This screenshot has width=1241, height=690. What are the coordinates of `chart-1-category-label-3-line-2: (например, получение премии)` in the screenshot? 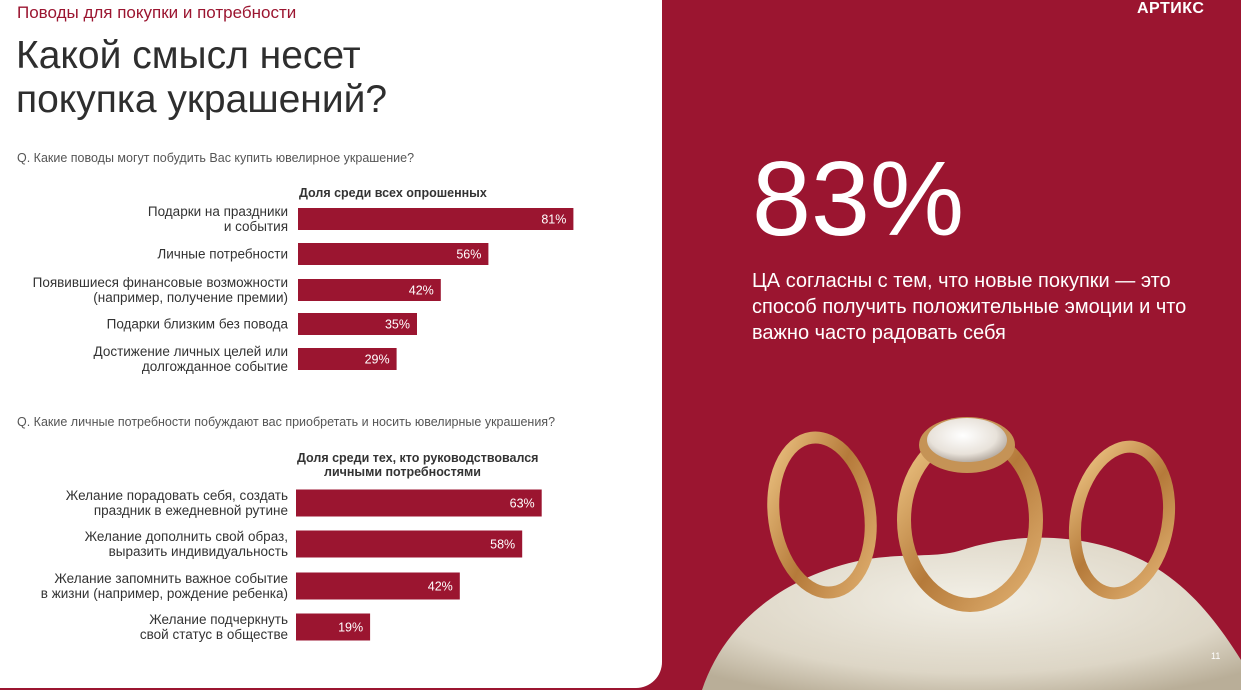 It's located at (190, 297).